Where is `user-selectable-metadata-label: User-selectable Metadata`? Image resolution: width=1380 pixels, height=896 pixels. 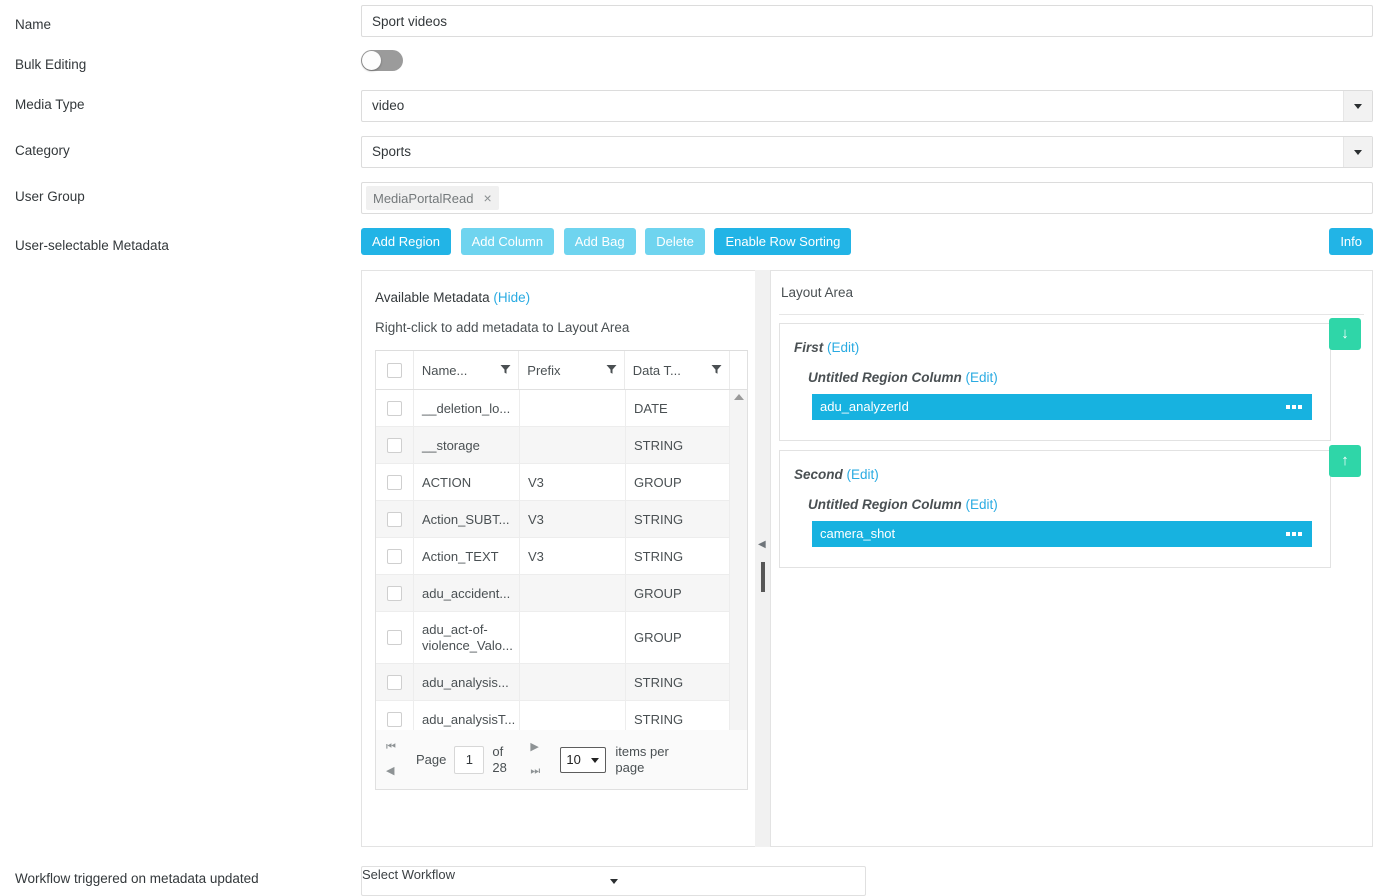
user-selectable-metadata-label: User-selectable Metadata is located at coordinates (92, 245).